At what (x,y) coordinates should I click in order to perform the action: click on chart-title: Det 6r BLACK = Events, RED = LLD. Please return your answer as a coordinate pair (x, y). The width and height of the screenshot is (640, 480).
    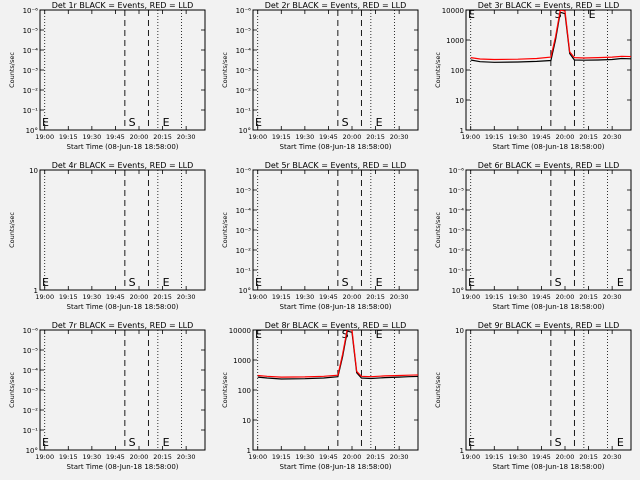
    Looking at the image, I should click on (549, 165).